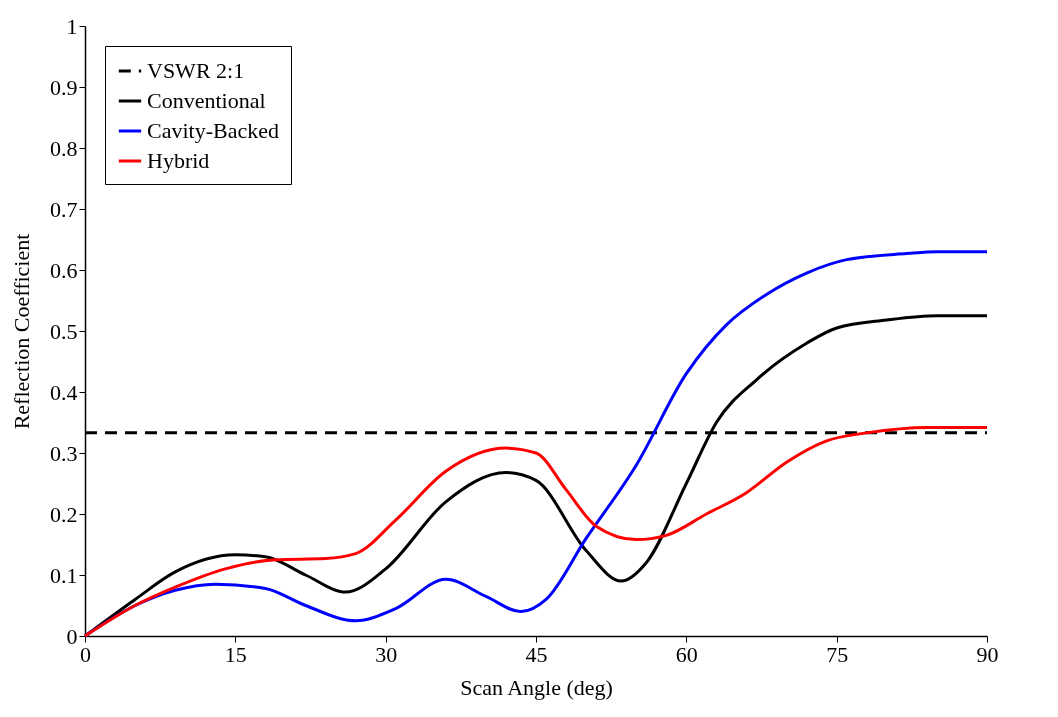 The image size is (1058, 717). Describe the element at coordinates (206, 100) in the screenshot. I see `legend-label: Conventional` at that location.